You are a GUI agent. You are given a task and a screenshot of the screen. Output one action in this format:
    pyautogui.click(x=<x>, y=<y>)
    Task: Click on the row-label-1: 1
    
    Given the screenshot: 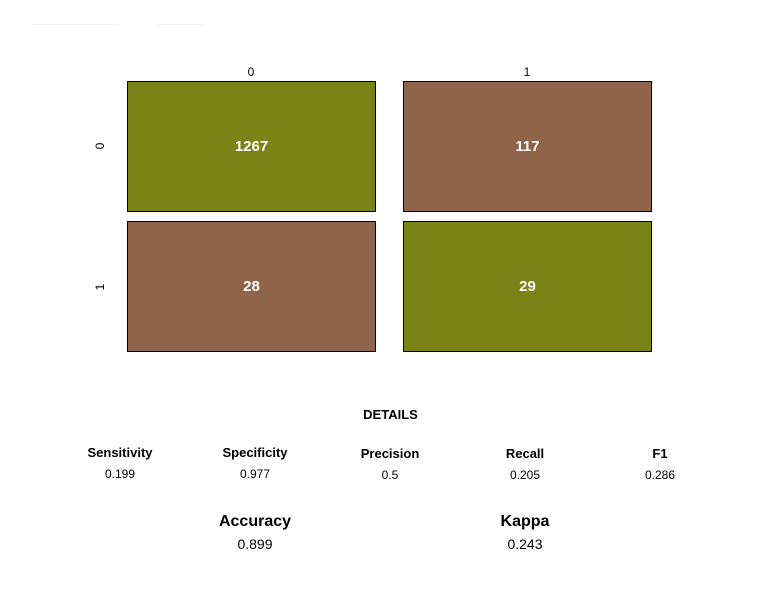 What is the action you would take?
    pyautogui.click(x=100, y=287)
    